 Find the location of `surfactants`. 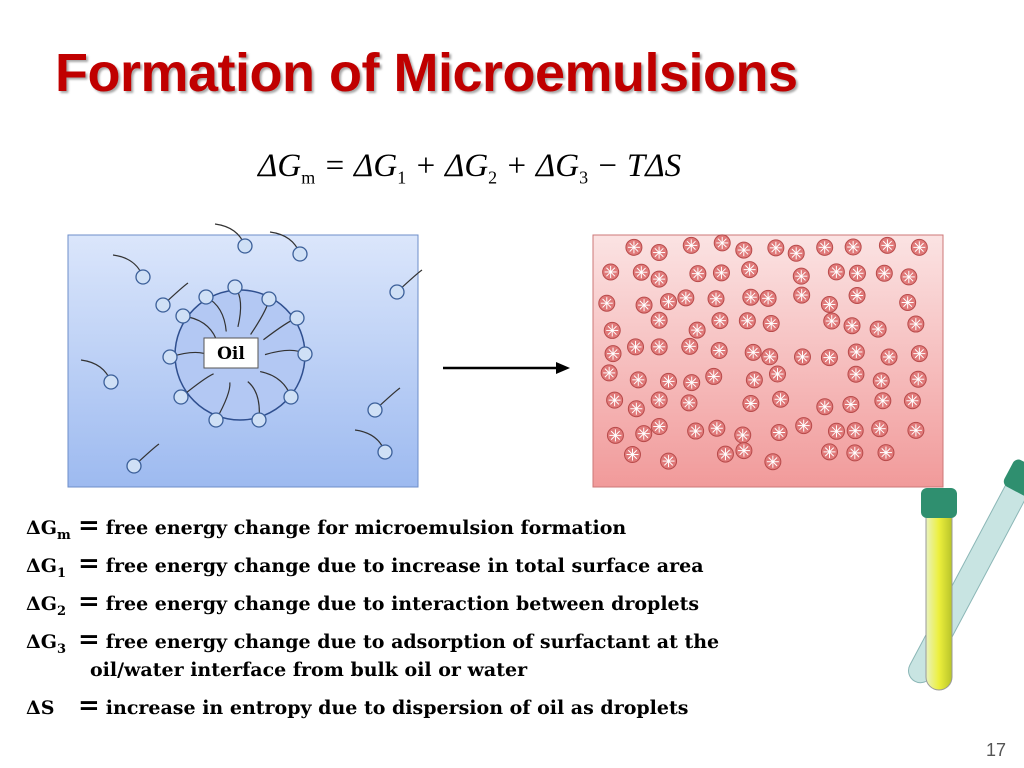

surfactants is located at coordinates (251, 348).